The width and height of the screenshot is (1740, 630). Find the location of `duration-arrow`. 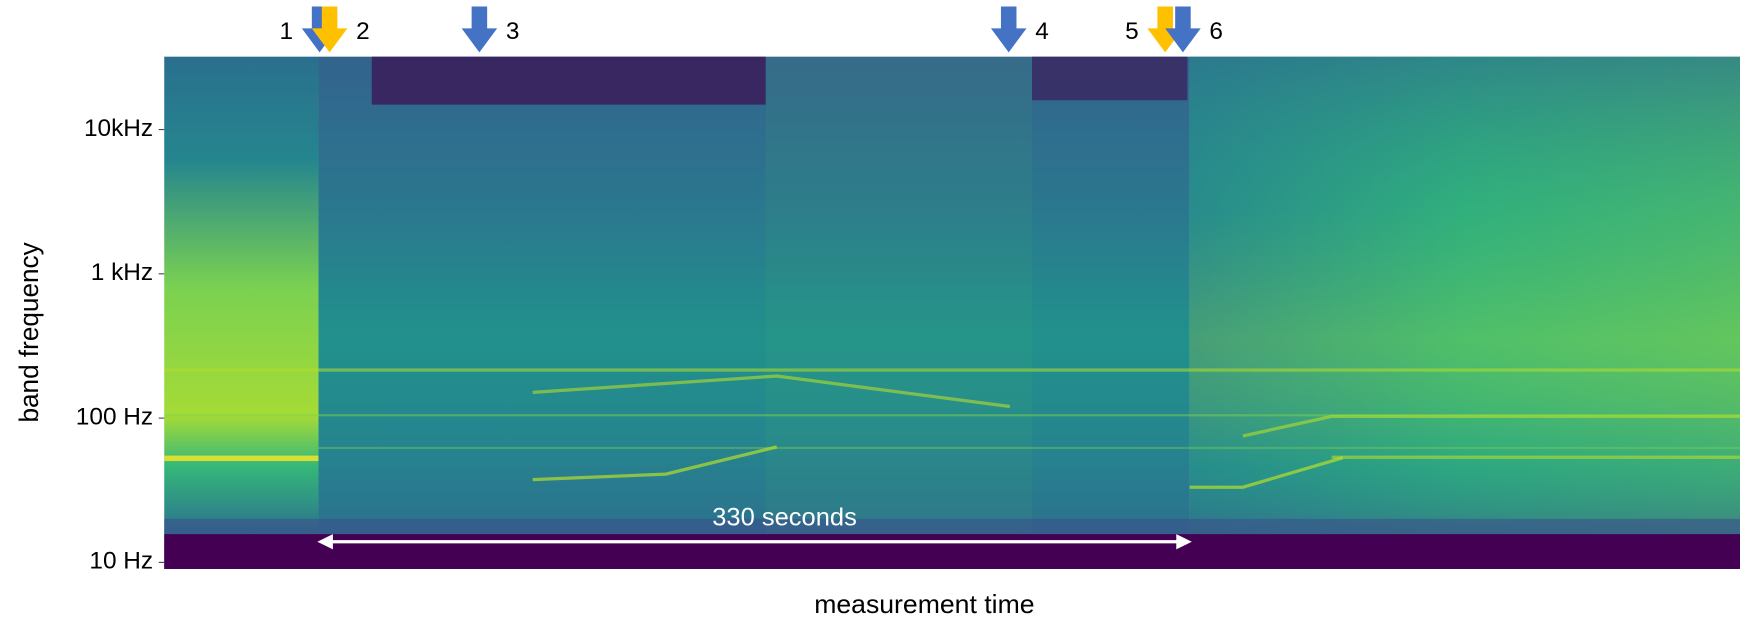

duration-arrow is located at coordinates (754, 542).